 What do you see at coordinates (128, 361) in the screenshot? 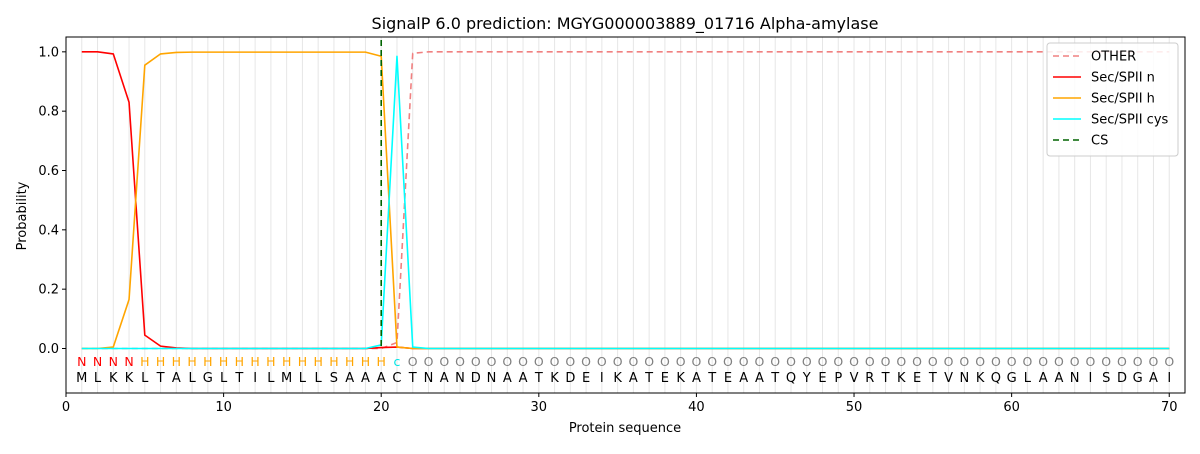
I see `region-label: N` at bounding box center [128, 361].